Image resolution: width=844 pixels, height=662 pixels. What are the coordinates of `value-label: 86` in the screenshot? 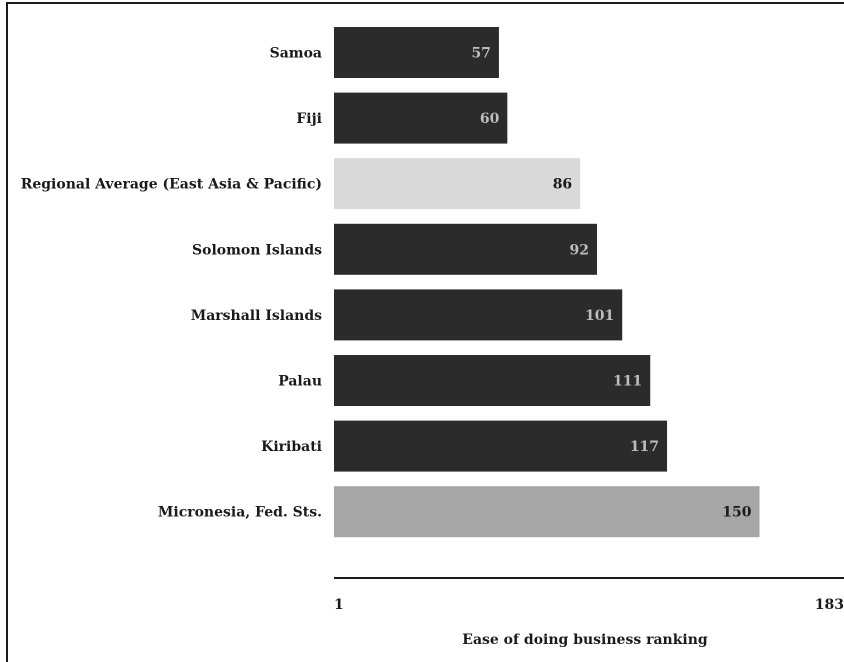 It's located at (562, 185).